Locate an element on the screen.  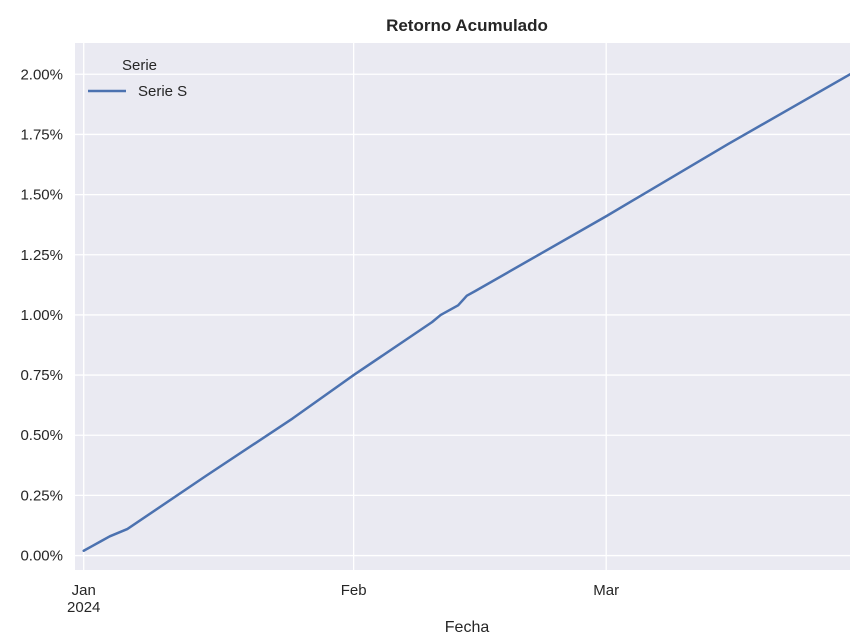
legend-label-serie-s: Serie S is located at coordinates (162, 91).